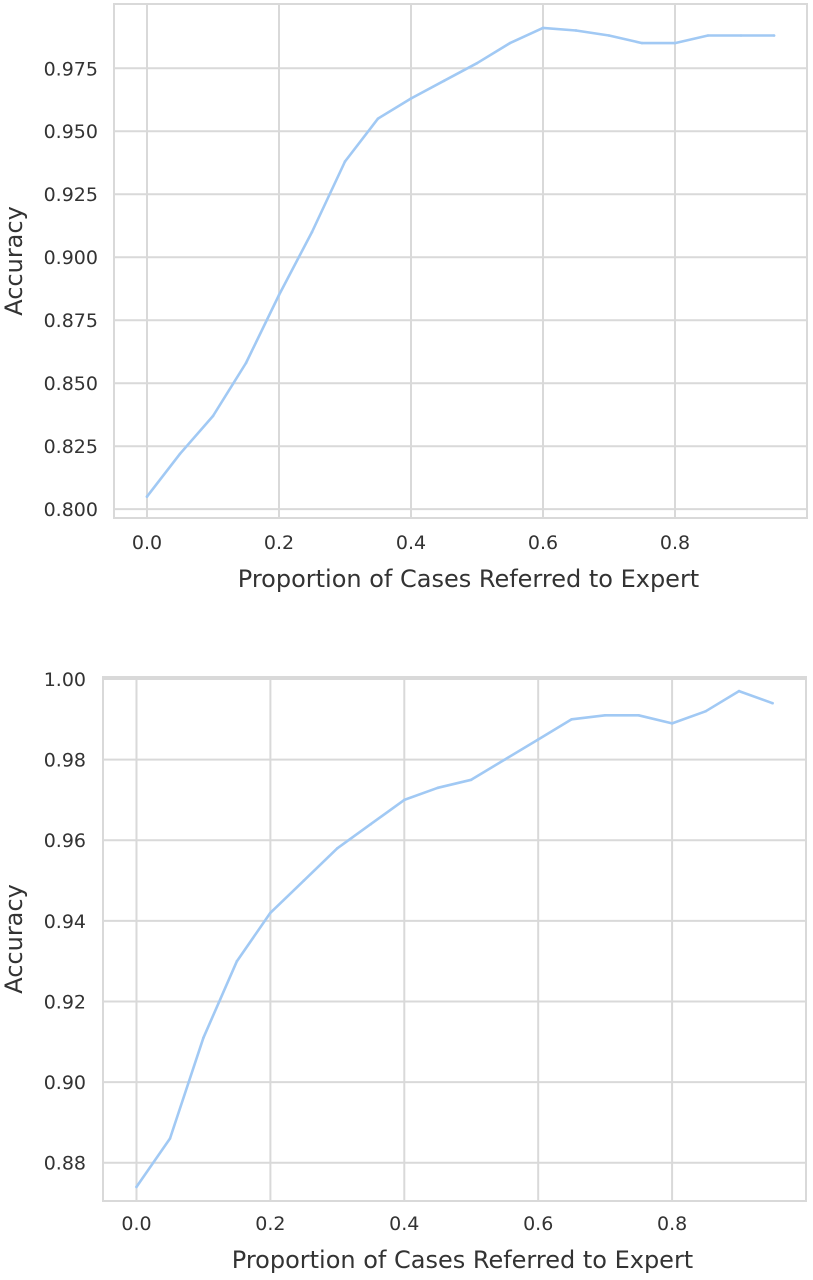 Image resolution: width=813 pixels, height=1280 pixels. What do you see at coordinates (65, 1083) in the screenshot?
I see `y-tick-label: 0.90` at bounding box center [65, 1083].